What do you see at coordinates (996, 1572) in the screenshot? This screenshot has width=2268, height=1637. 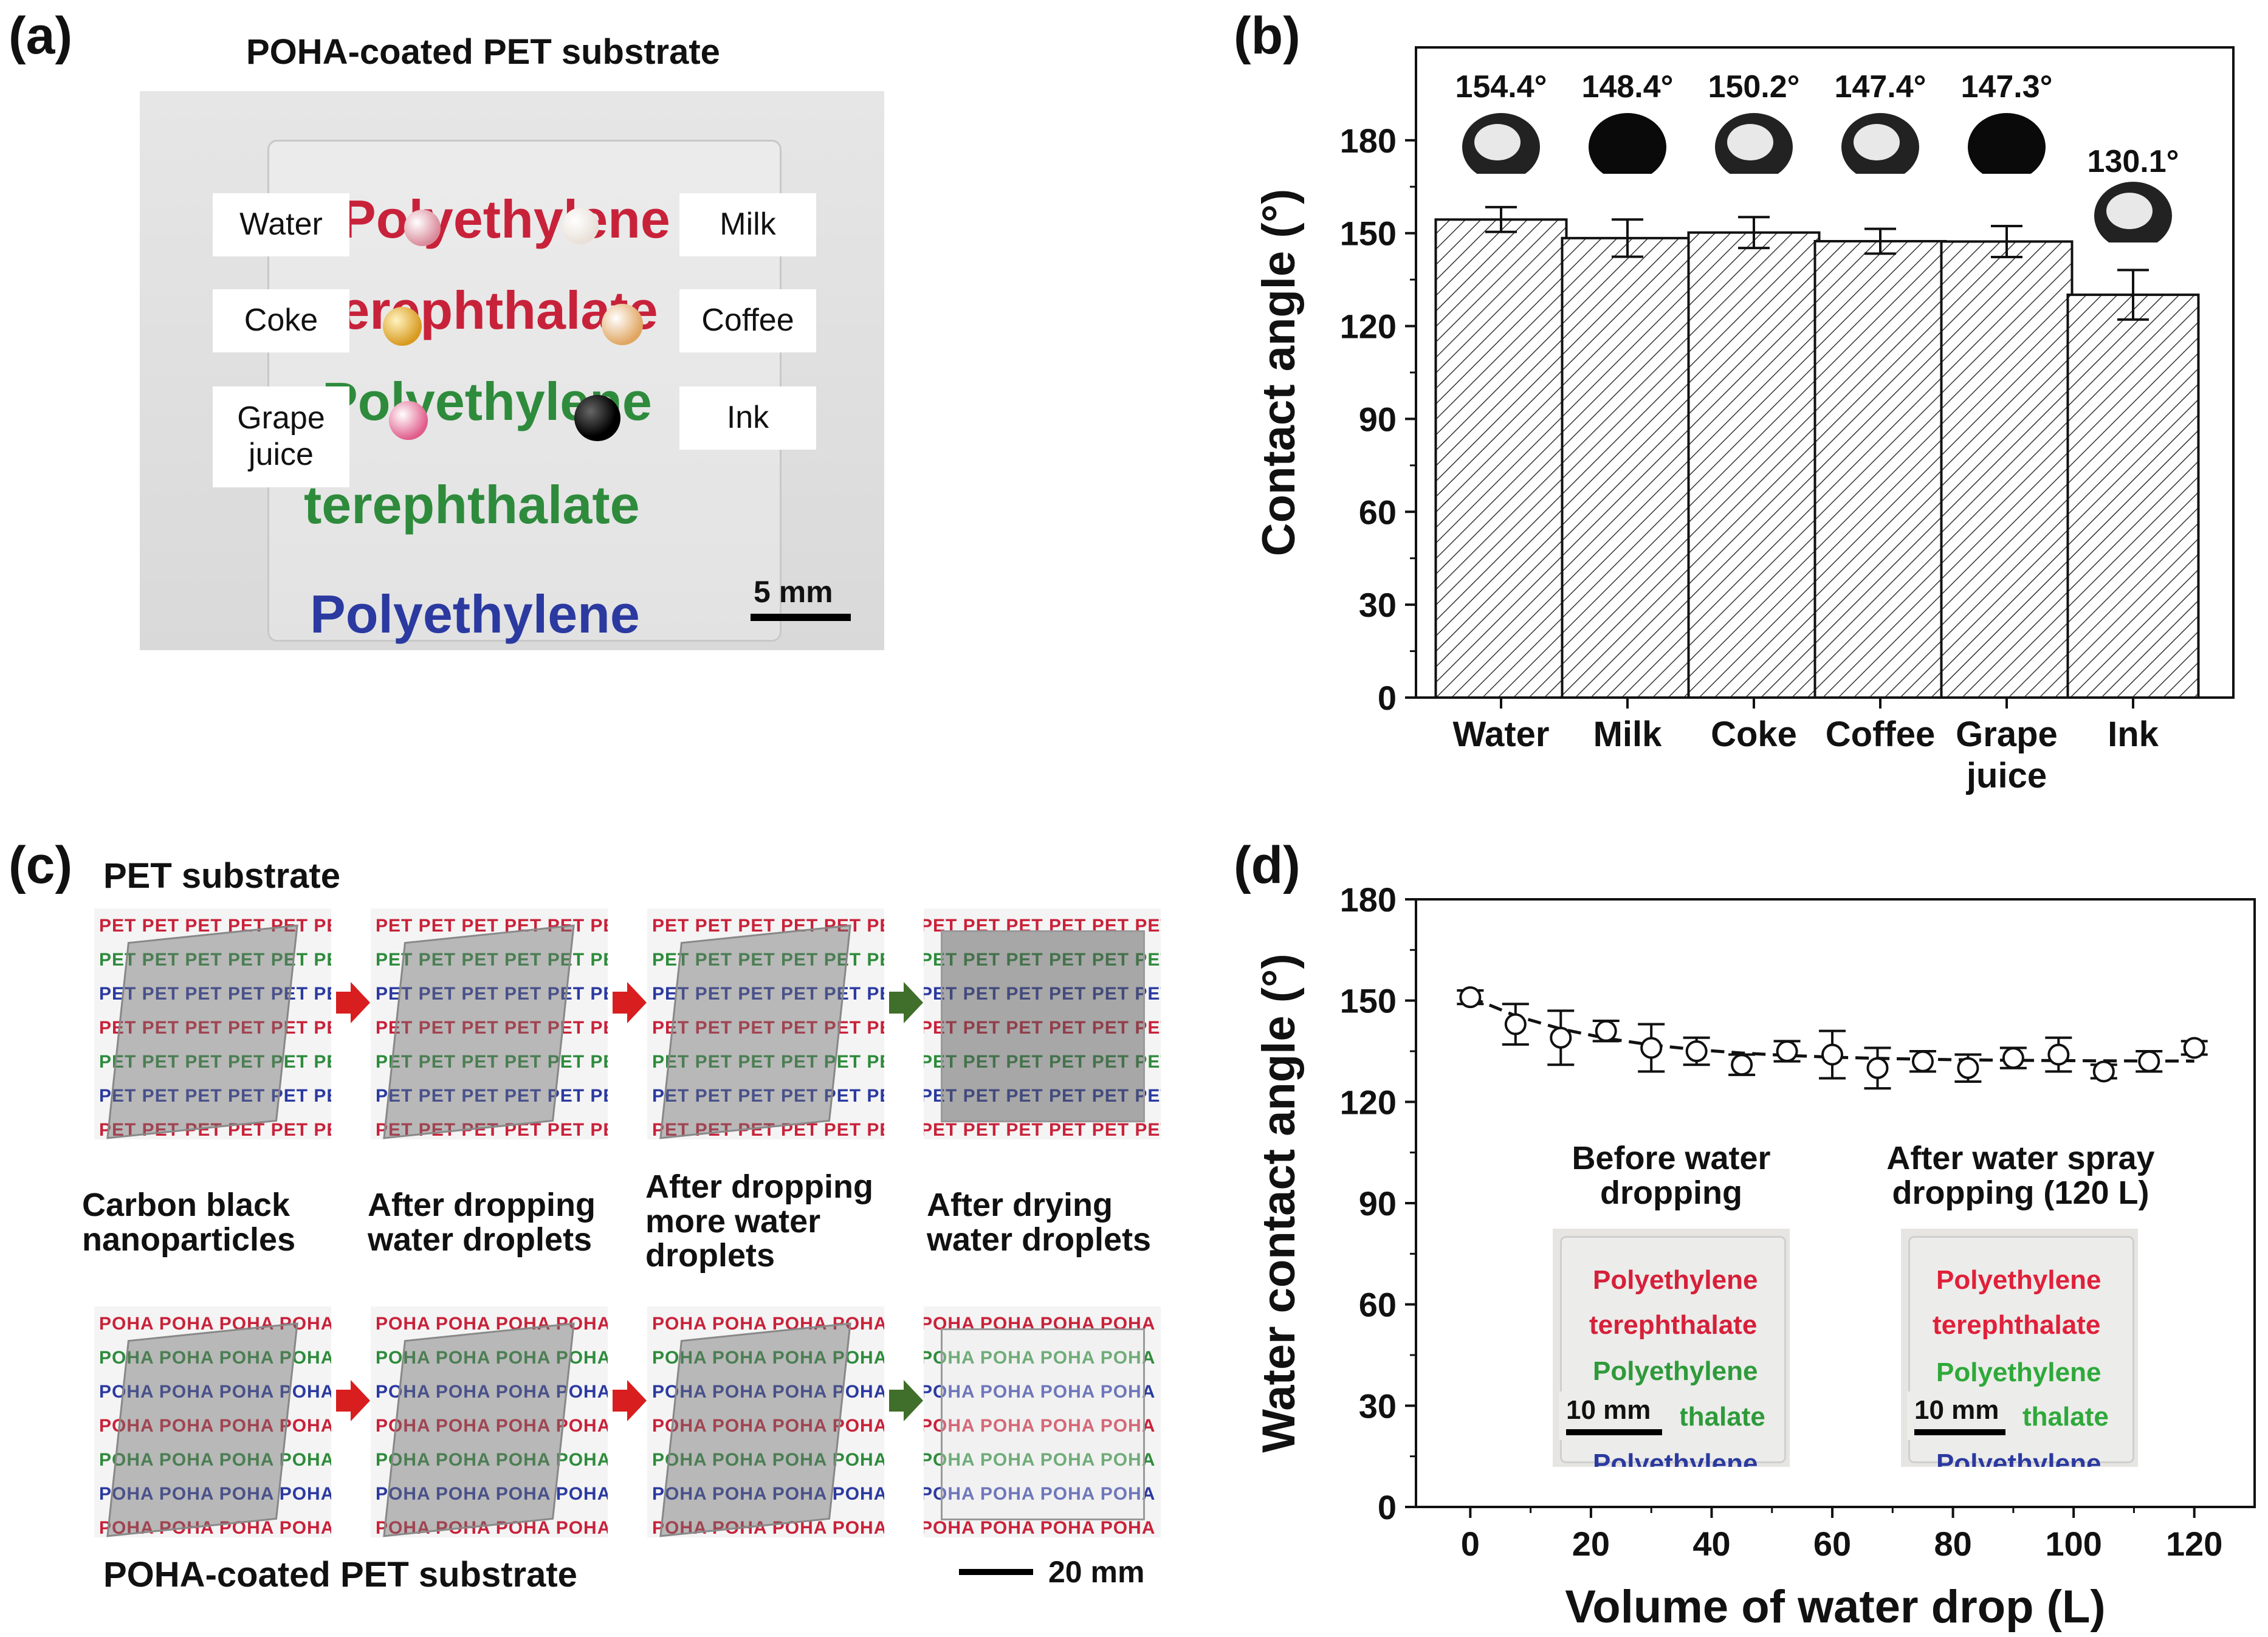 I see `panel-c-scale-bar` at bounding box center [996, 1572].